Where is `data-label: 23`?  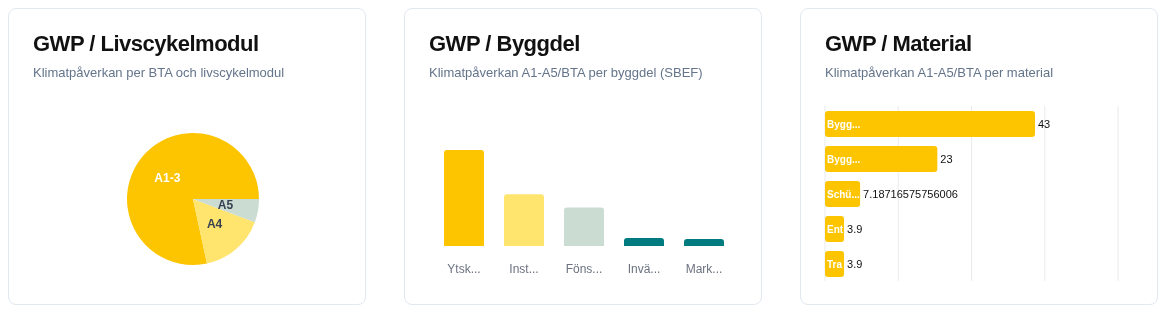
data-label: 23 is located at coordinates (946, 158).